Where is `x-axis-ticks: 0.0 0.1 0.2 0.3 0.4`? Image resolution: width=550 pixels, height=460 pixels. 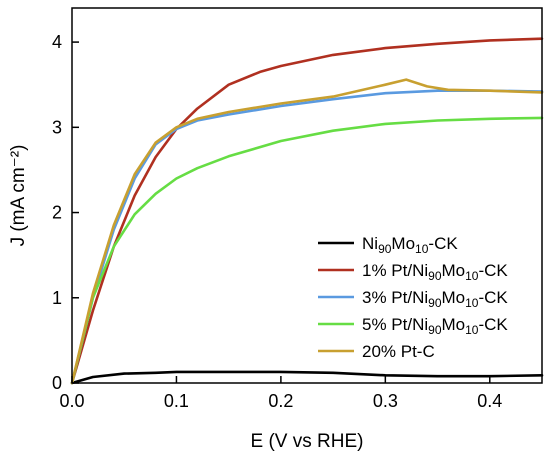
x-axis-ticks: 0.0 0.1 0.2 0.3 0.4 is located at coordinates (280, 393).